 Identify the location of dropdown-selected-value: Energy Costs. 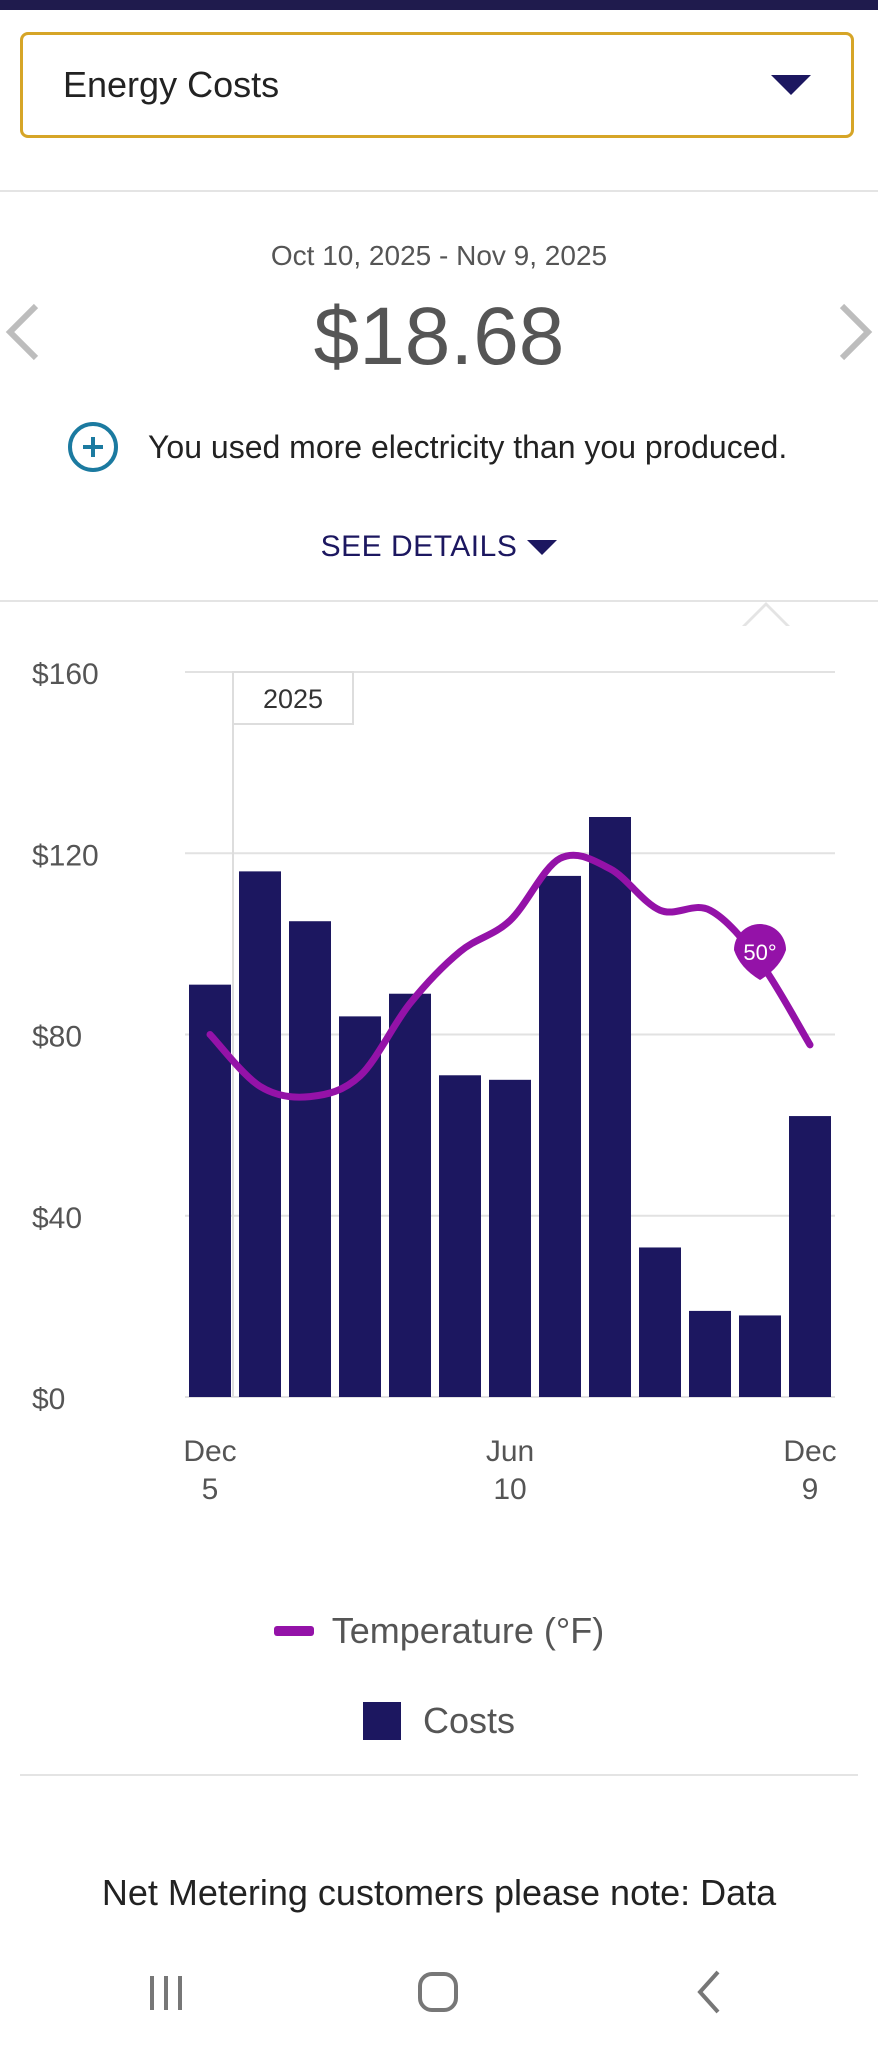
(171, 84).